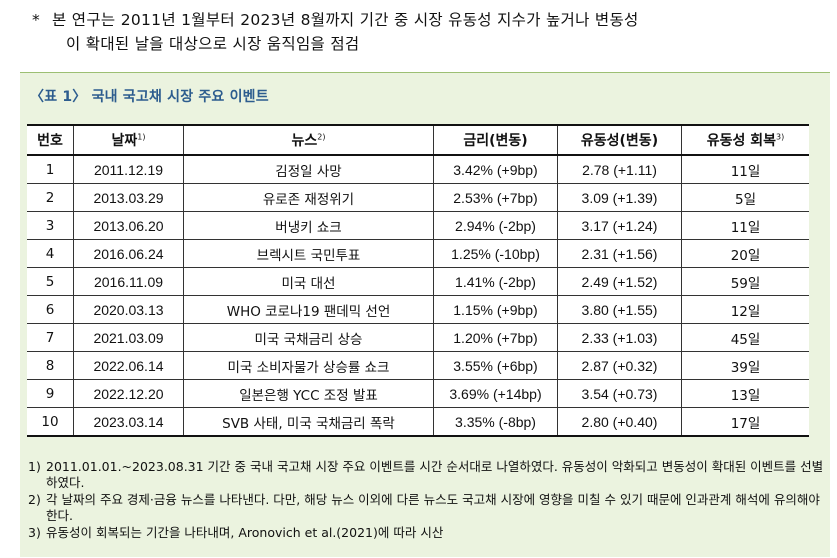  What do you see at coordinates (50, 281) in the screenshot?
I see `cell-number: 5` at bounding box center [50, 281].